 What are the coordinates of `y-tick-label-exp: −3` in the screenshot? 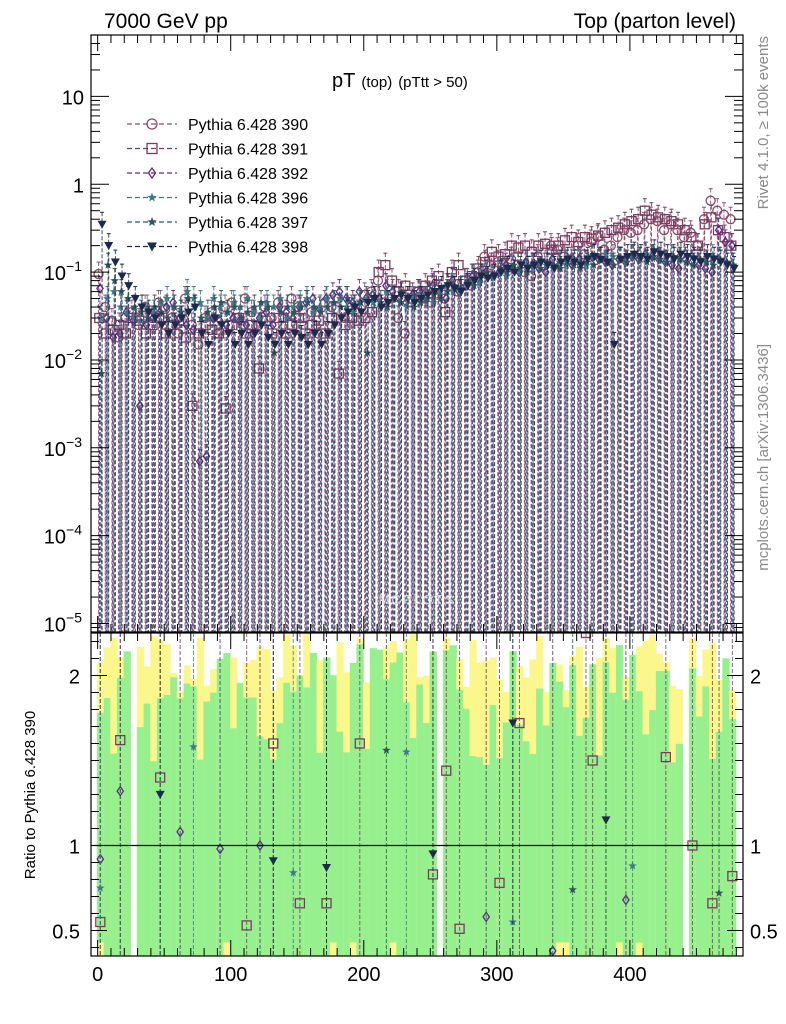 It's located at (74, 442).